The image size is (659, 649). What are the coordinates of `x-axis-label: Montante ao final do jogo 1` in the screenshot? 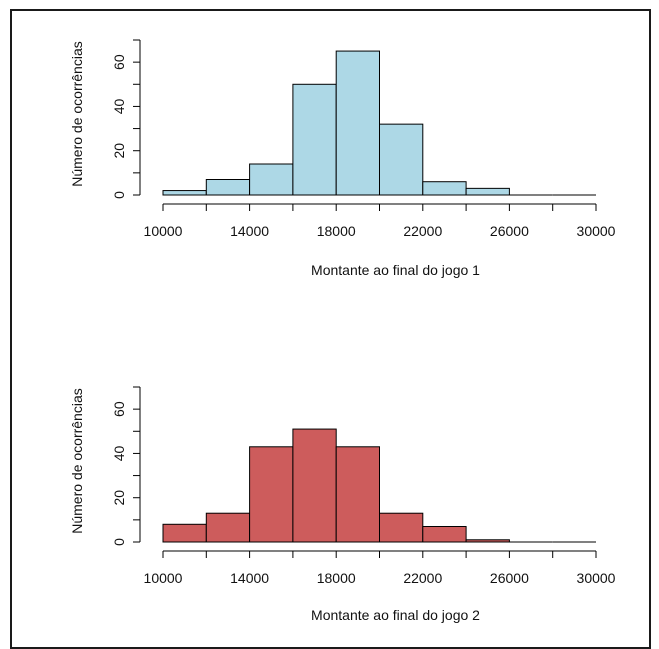 It's located at (395, 270).